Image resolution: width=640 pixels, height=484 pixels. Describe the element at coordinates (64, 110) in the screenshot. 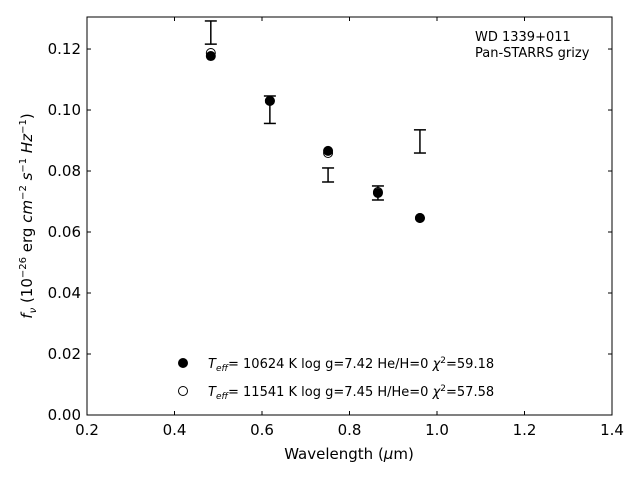

I see `y-tick-label: 0.10` at that location.